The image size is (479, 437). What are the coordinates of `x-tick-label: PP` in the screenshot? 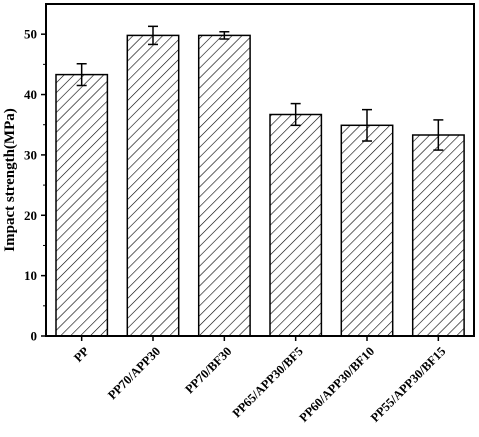 It's located at (81, 354).